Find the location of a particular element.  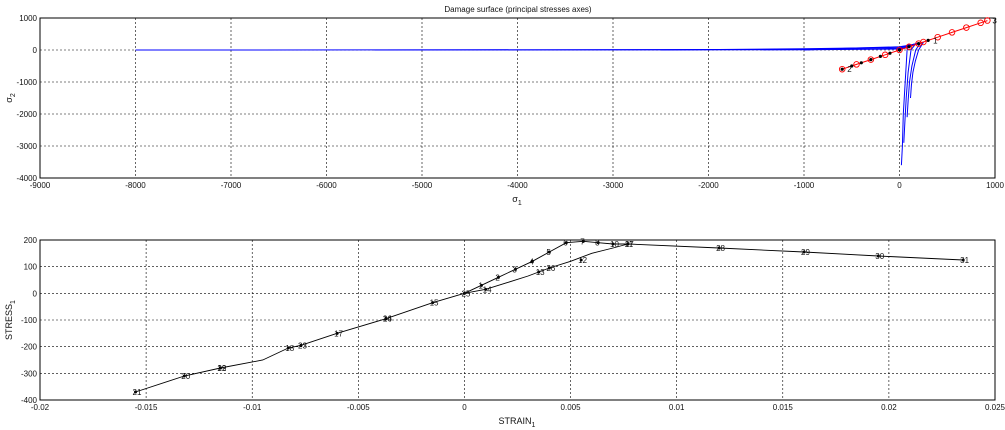

step-label: 1 is located at coordinates (480, 285).